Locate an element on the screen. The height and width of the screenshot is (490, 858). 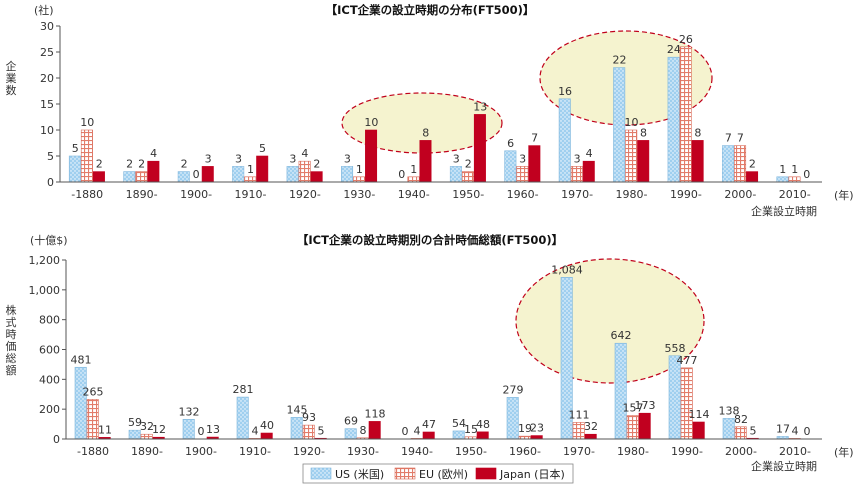
y-tick-label: 20 is located at coordinates (47, 78).